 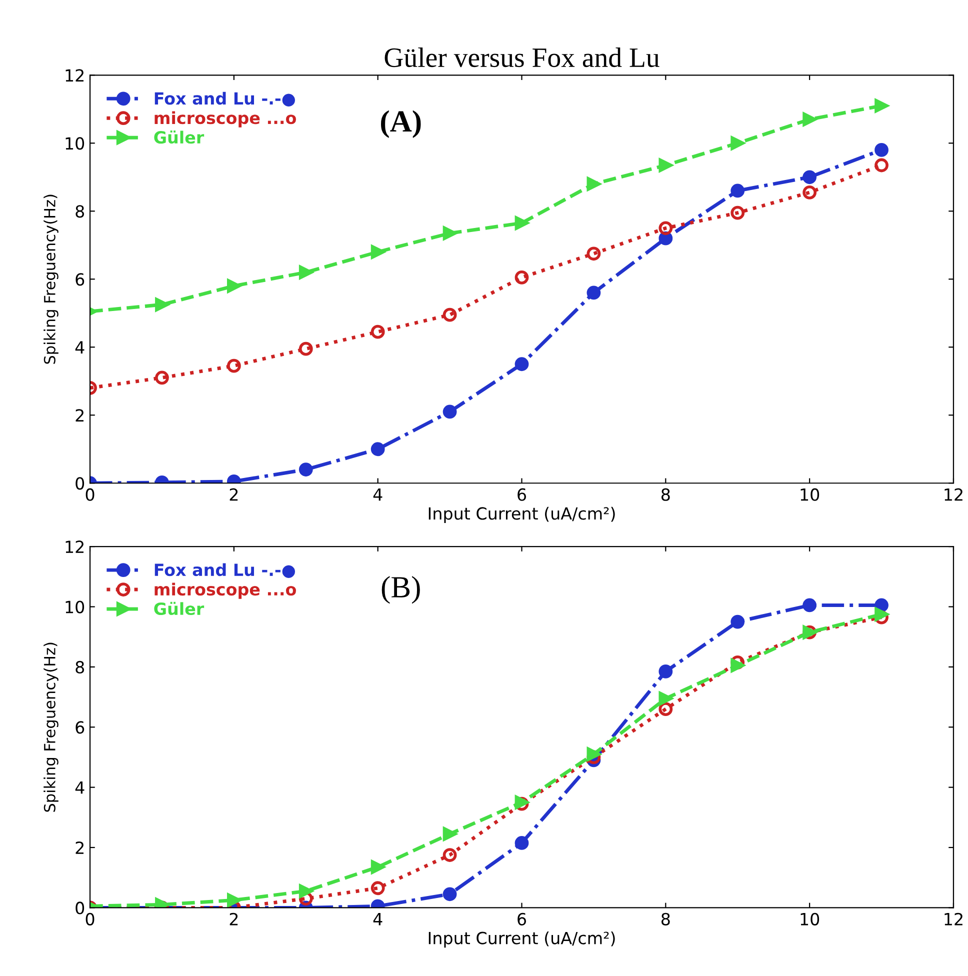 I want to click on annotation: (B), so click(x=401, y=590).